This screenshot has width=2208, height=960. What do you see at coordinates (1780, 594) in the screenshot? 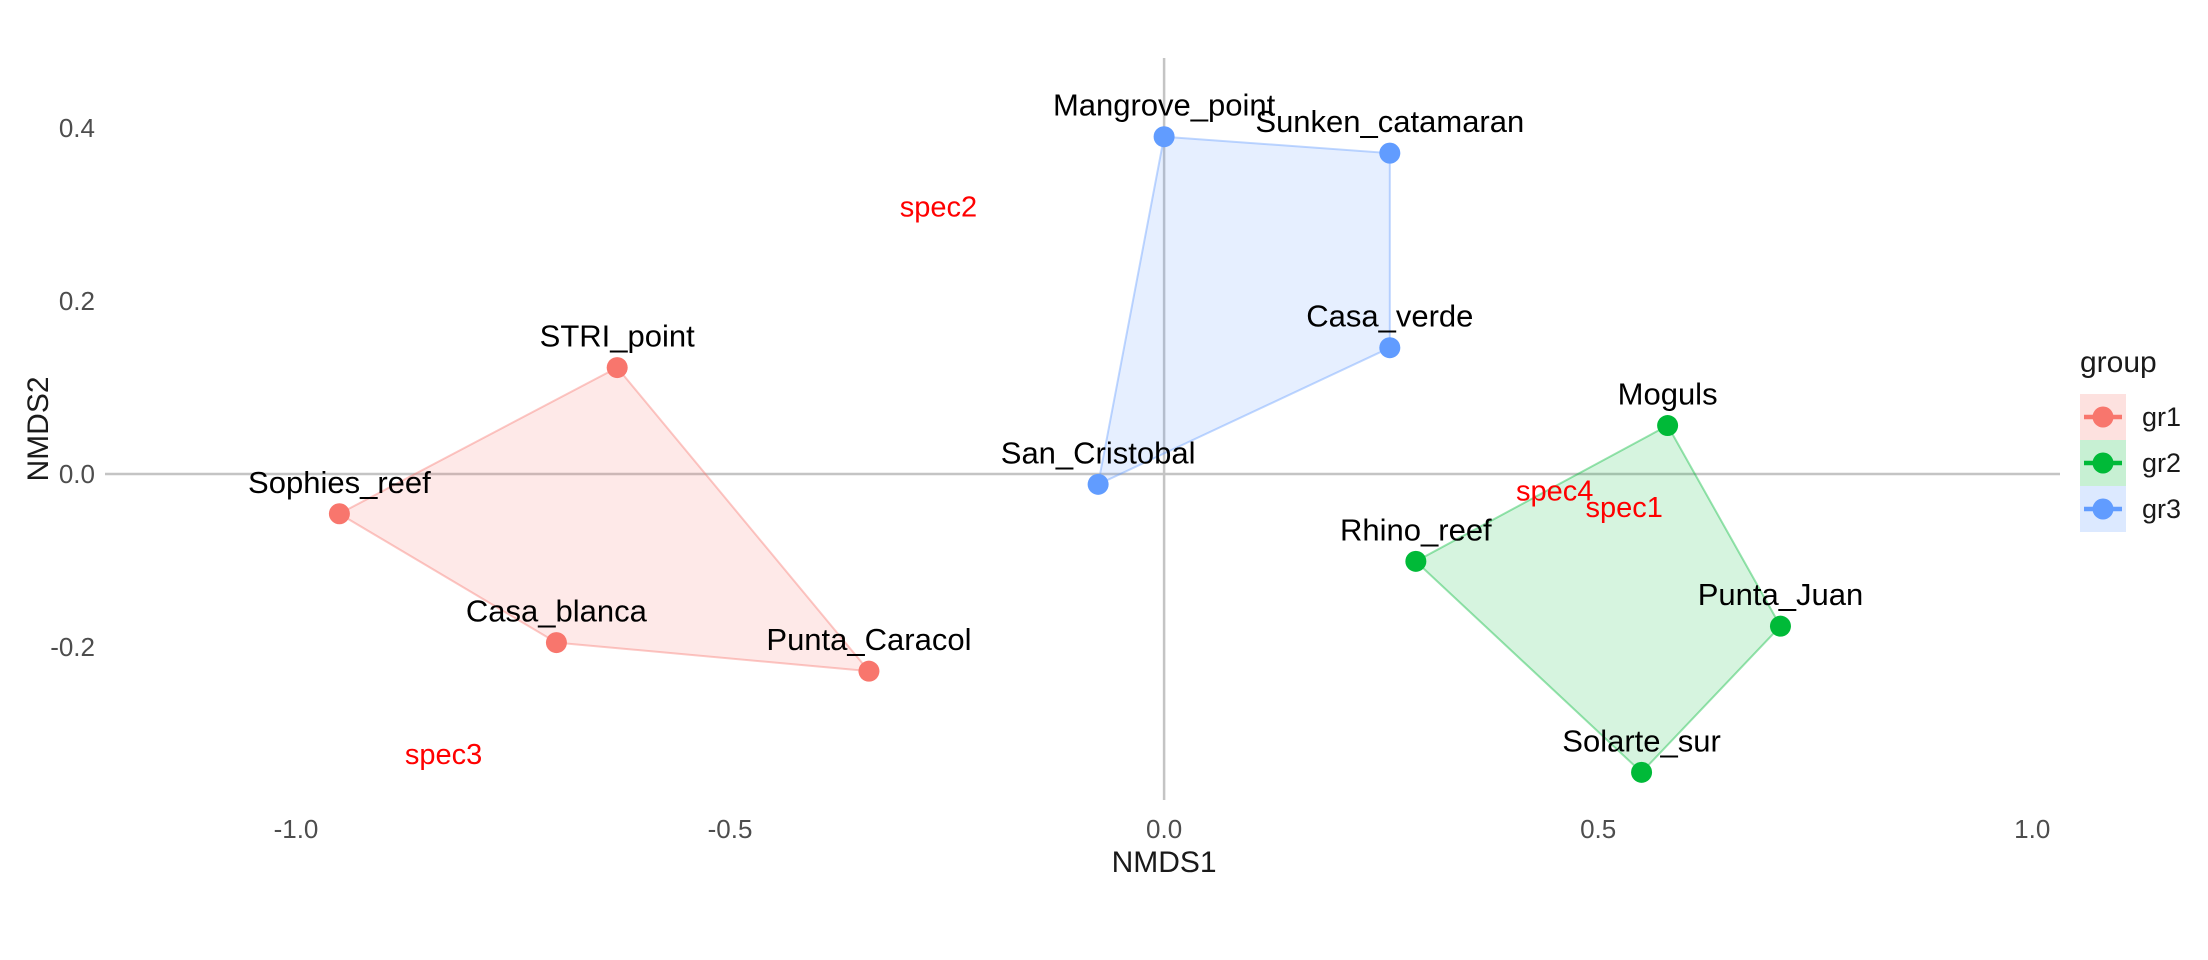
I see `site-label: Punta_Juan` at bounding box center [1780, 594].